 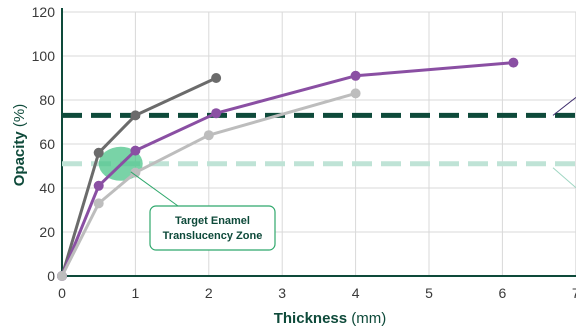 What do you see at coordinates (212, 228) in the screenshot?
I see `callout-box` at bounding box center [212, 228].